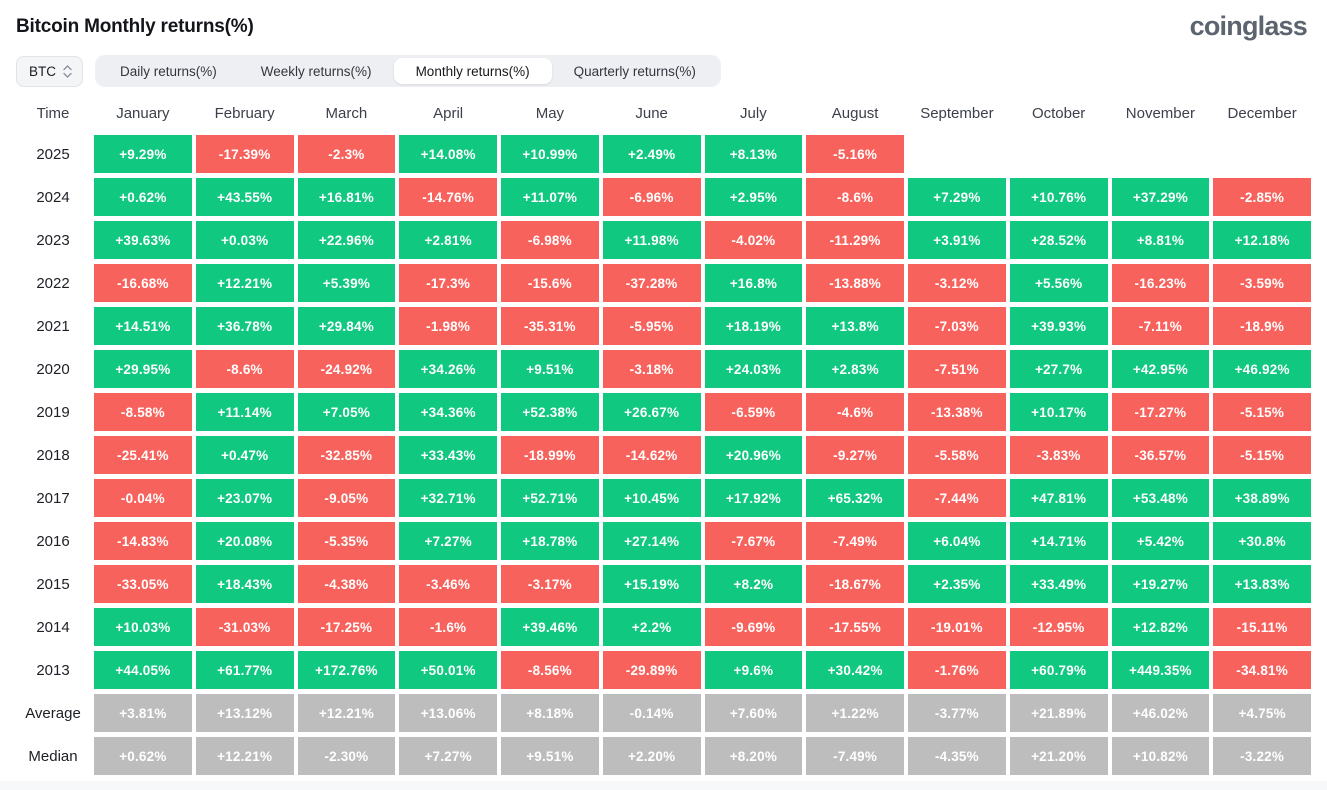 The image size is (1327, 790). I want to click on return-cell-2017-february: +23.07%, so click(244, 498).